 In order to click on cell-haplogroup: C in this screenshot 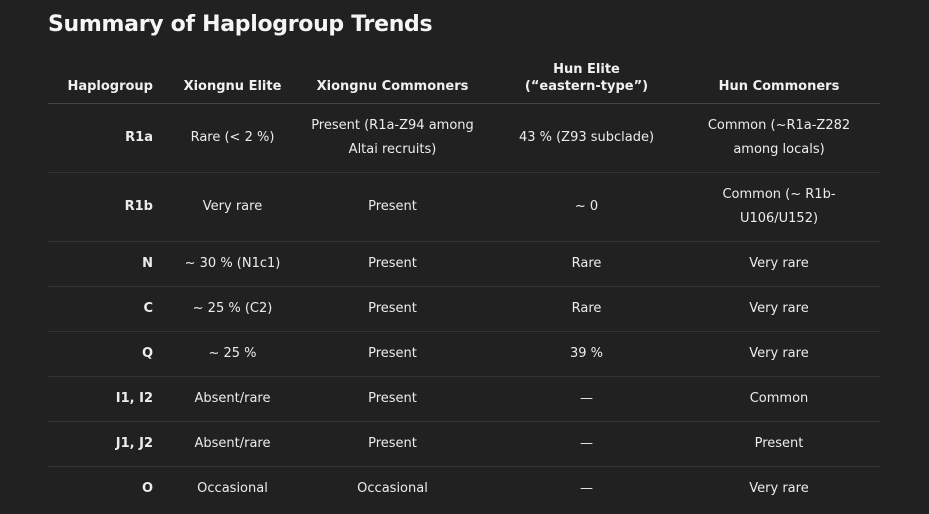, I will do `click(111, 309)`.